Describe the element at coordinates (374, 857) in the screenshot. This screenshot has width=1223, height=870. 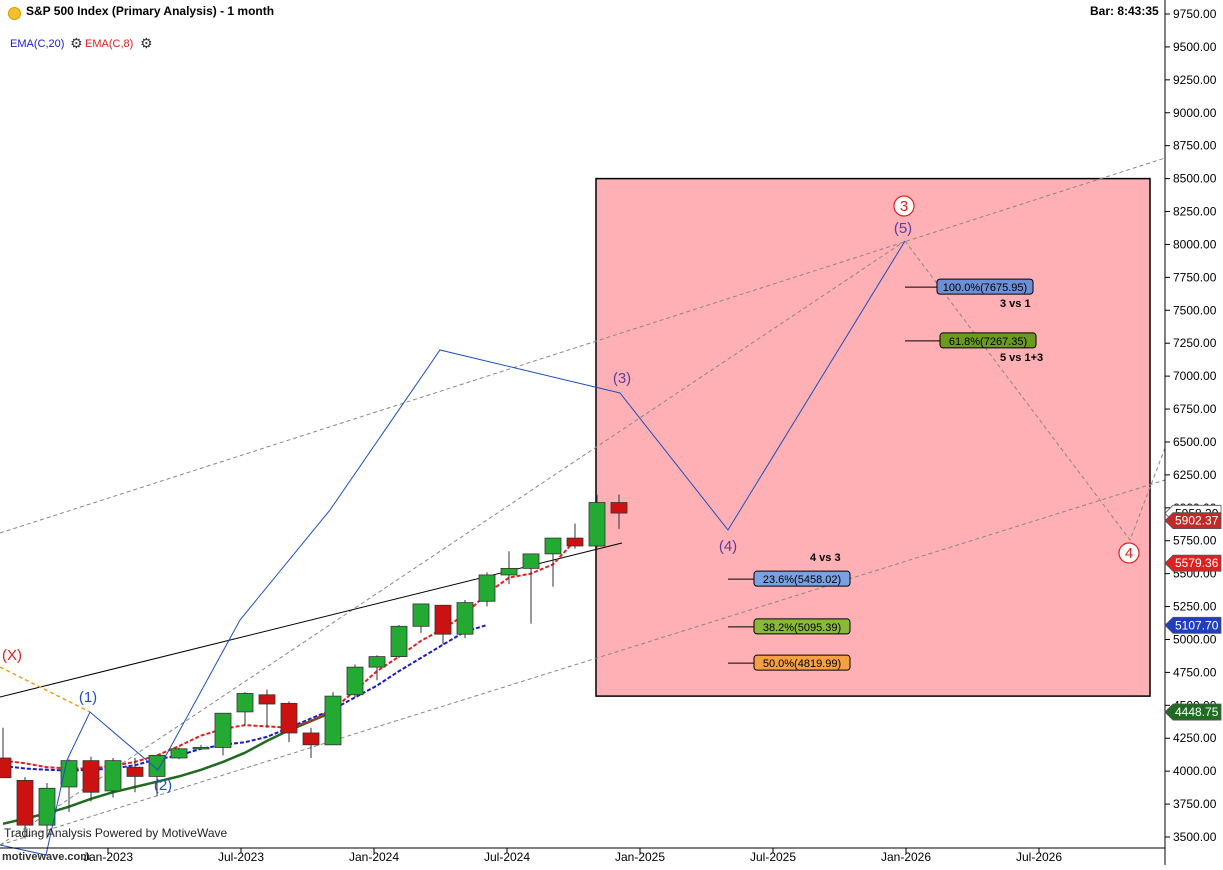
I see `x-tick-label: Jan-2024` at that location.